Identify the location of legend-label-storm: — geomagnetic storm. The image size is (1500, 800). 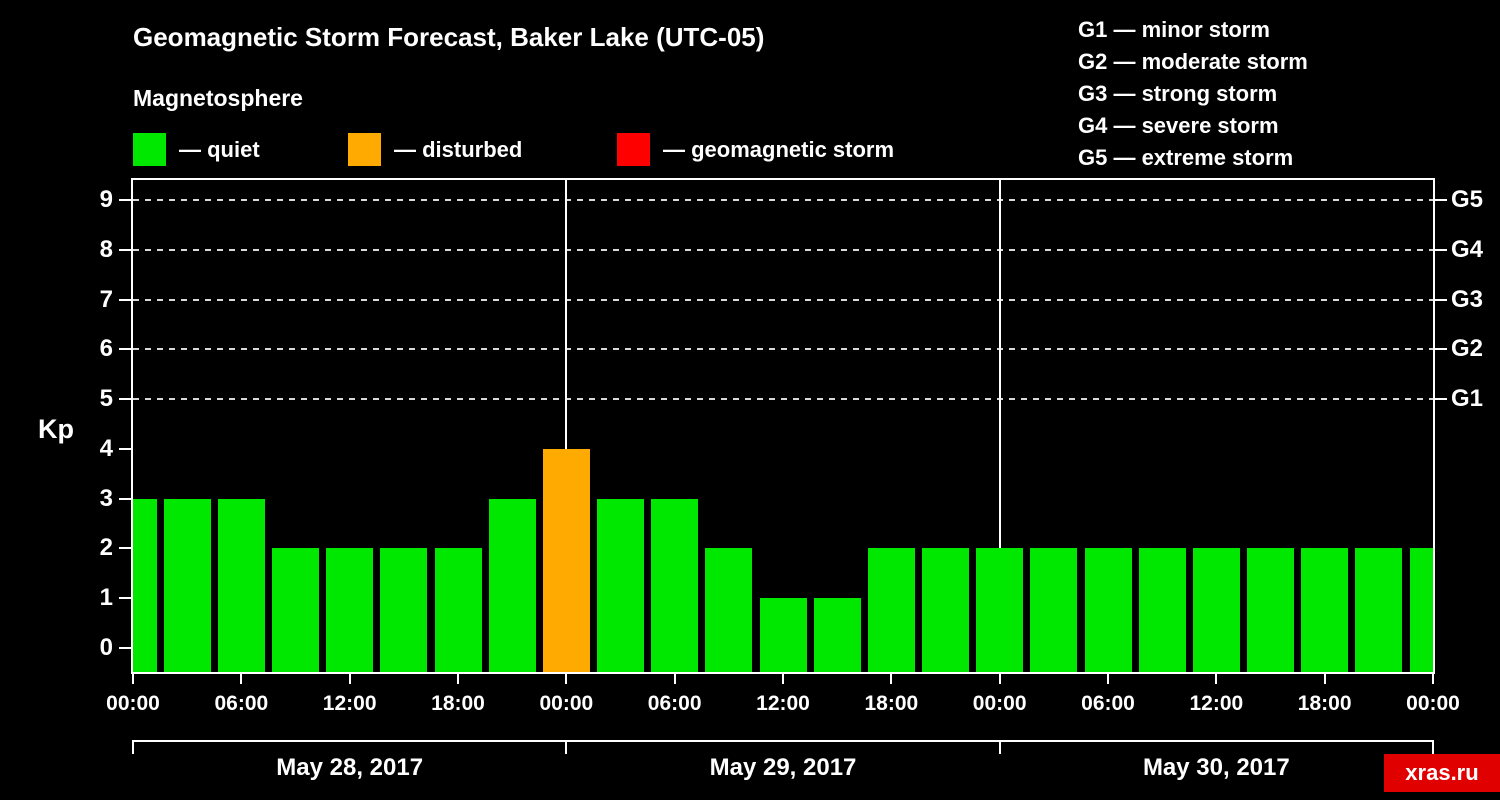
(779, 149).